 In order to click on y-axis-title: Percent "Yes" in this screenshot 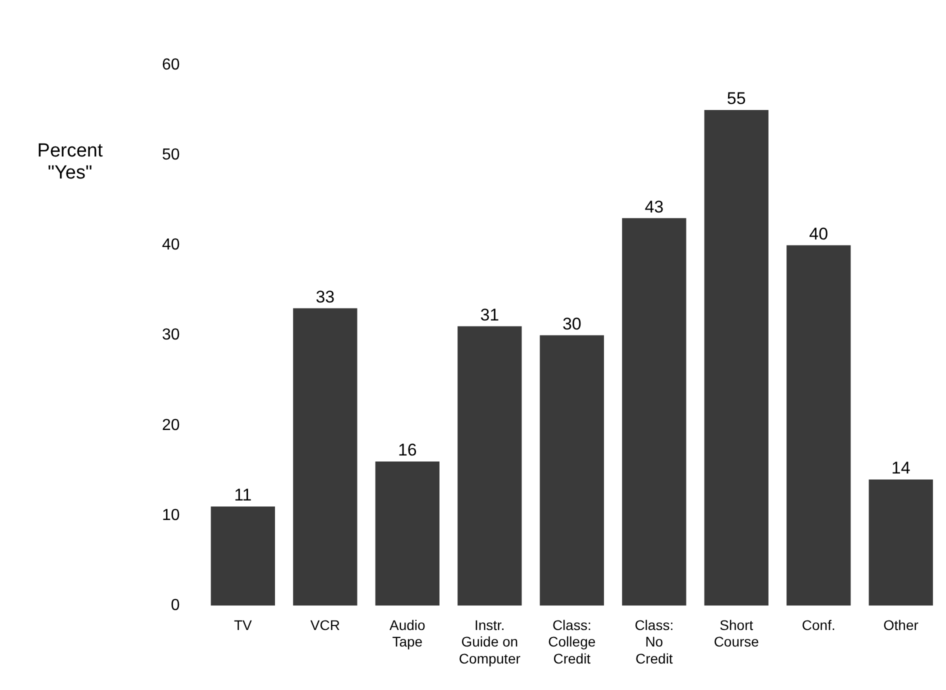, I will do `click(70, 162)`.